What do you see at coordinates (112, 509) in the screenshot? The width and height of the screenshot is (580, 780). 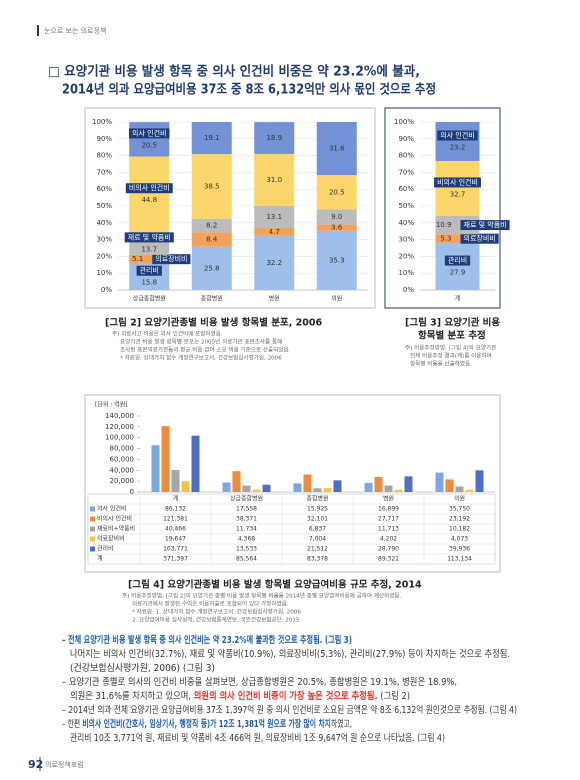 I see `legend-label: 의사 인건비` at bounding box center [112, 509].